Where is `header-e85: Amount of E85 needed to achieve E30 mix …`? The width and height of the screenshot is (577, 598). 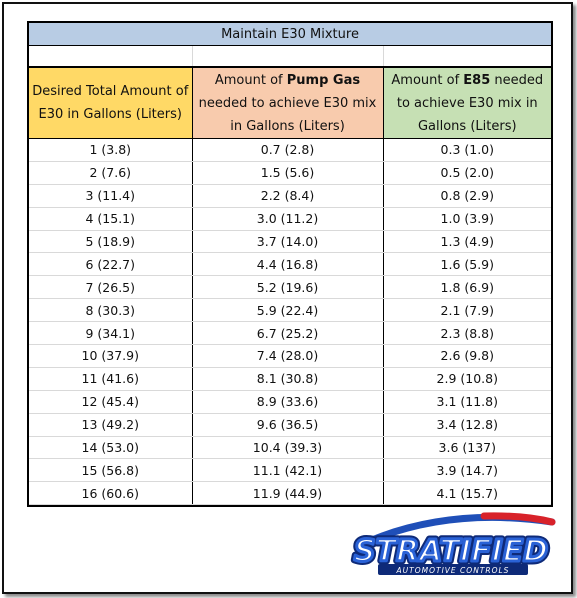 header-e85: Amount of E85 needed to achieve E30 mix … is located at coordinates (467, 103).